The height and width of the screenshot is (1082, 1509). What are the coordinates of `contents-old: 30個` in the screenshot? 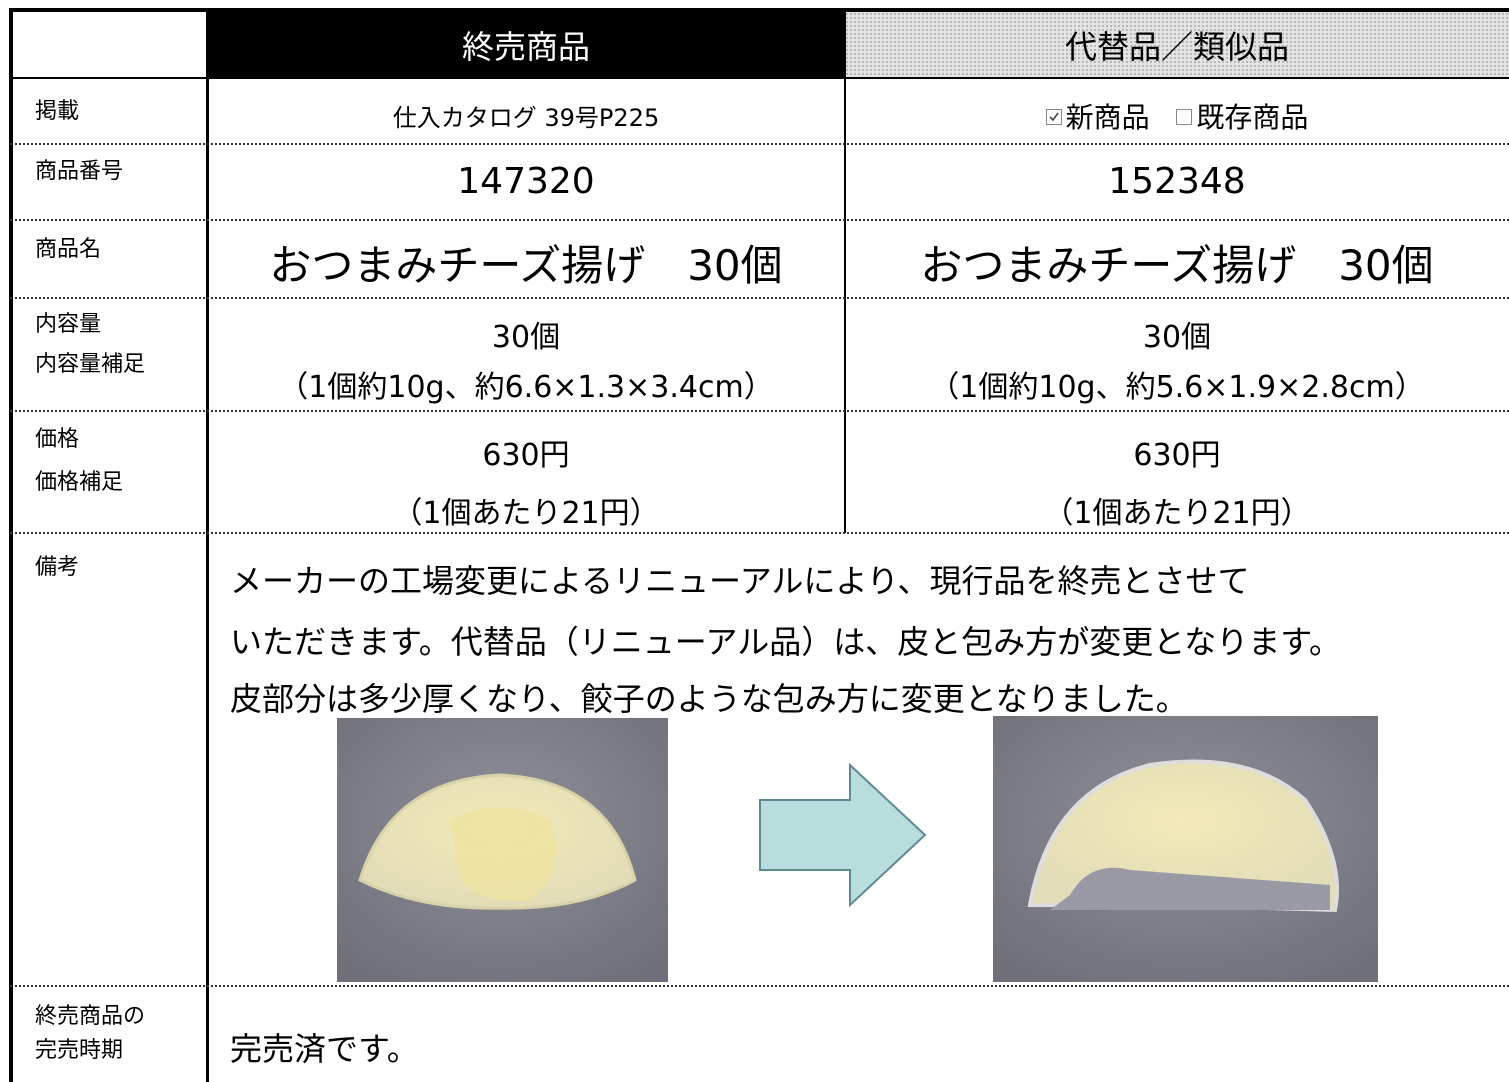 It's located at (526, 337).